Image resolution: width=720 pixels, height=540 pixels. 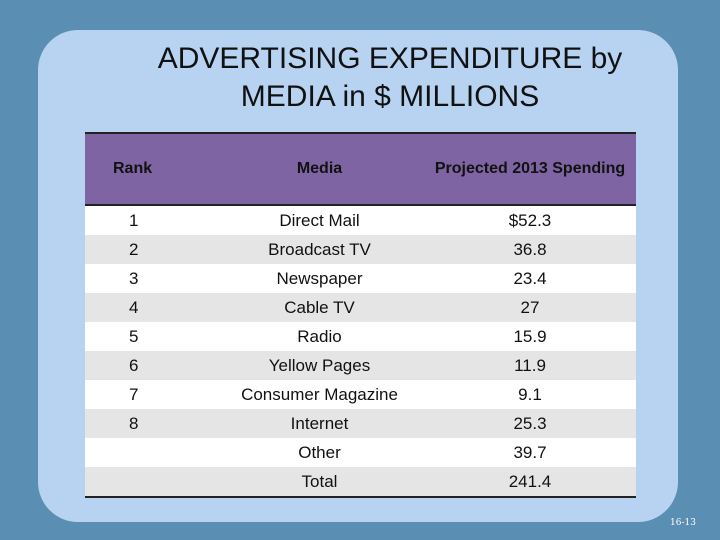 What do you see at coordinates (319, 423) in the screenshot?
I see `cell-media: Internet` at bounding box center [319, 423].